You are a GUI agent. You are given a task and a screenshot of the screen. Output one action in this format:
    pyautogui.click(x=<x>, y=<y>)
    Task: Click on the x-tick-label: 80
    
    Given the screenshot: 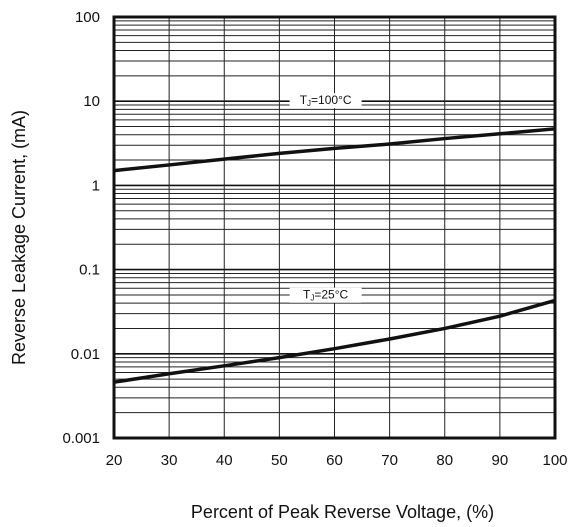 What is the action you would take?
    pyautogui.click(x=444, y=460)
    